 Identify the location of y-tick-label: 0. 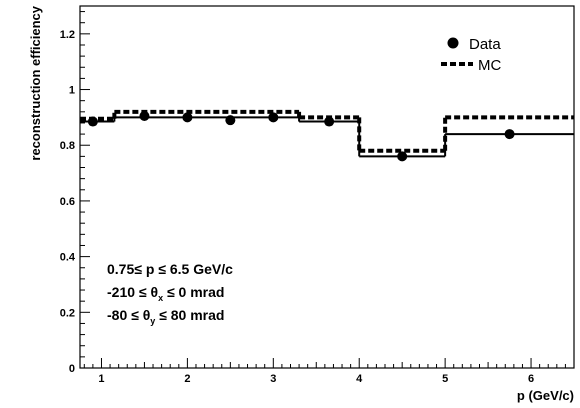
(72, 369).